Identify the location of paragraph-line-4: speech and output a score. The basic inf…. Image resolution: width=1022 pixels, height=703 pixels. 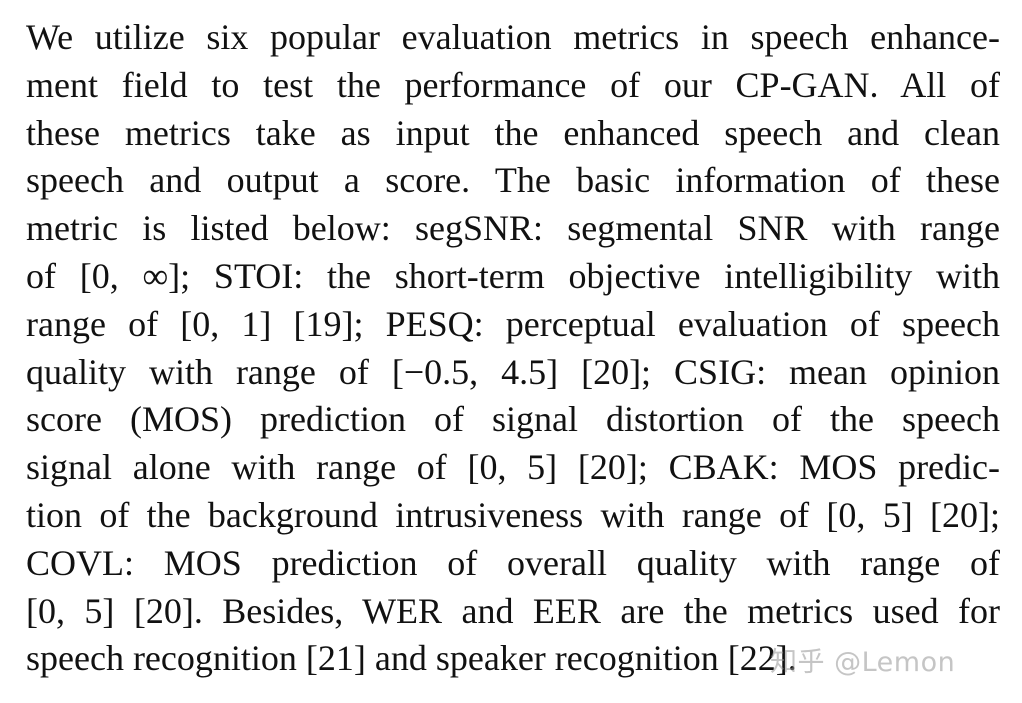
(513, 180).